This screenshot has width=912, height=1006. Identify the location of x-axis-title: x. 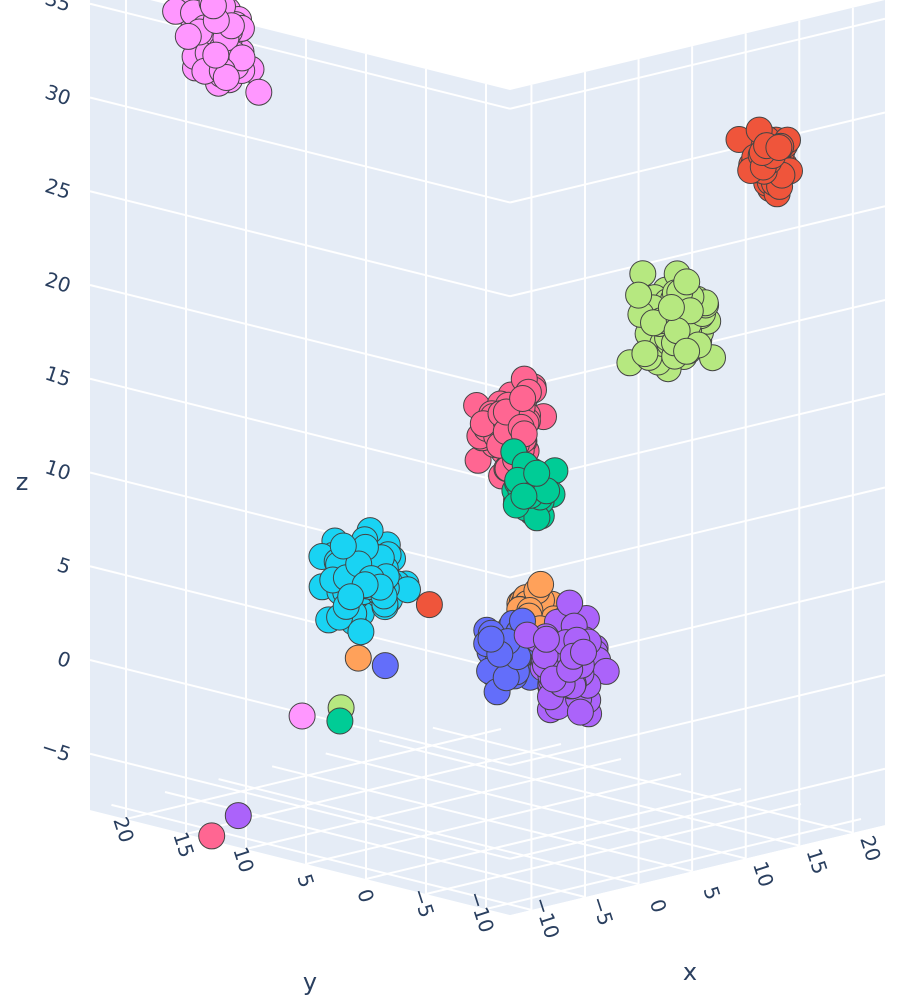
(690, 972).